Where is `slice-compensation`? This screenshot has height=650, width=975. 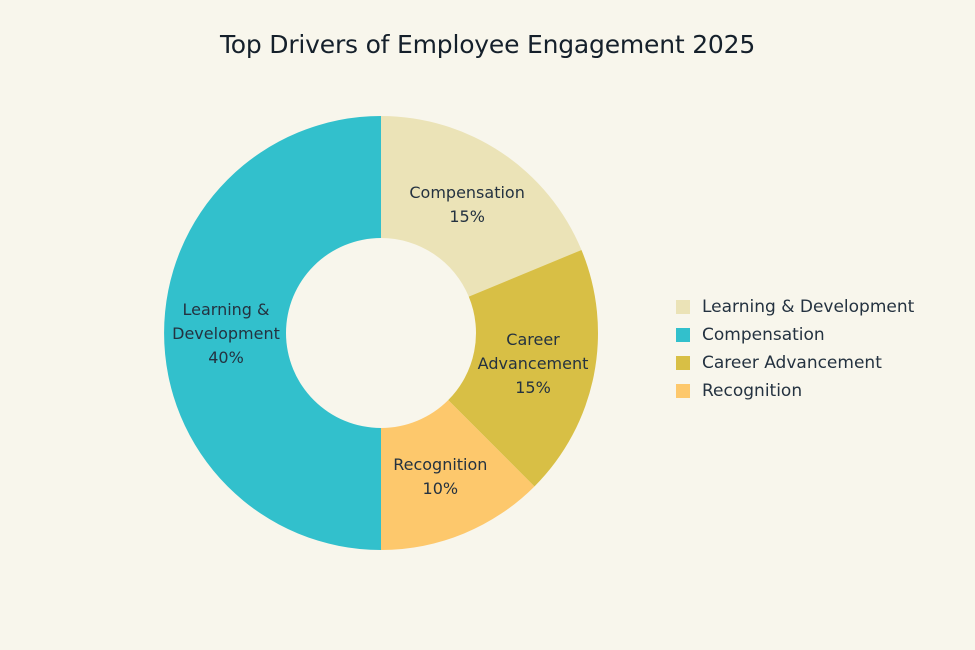
slice-compensation is located at coordinates (481, 206).